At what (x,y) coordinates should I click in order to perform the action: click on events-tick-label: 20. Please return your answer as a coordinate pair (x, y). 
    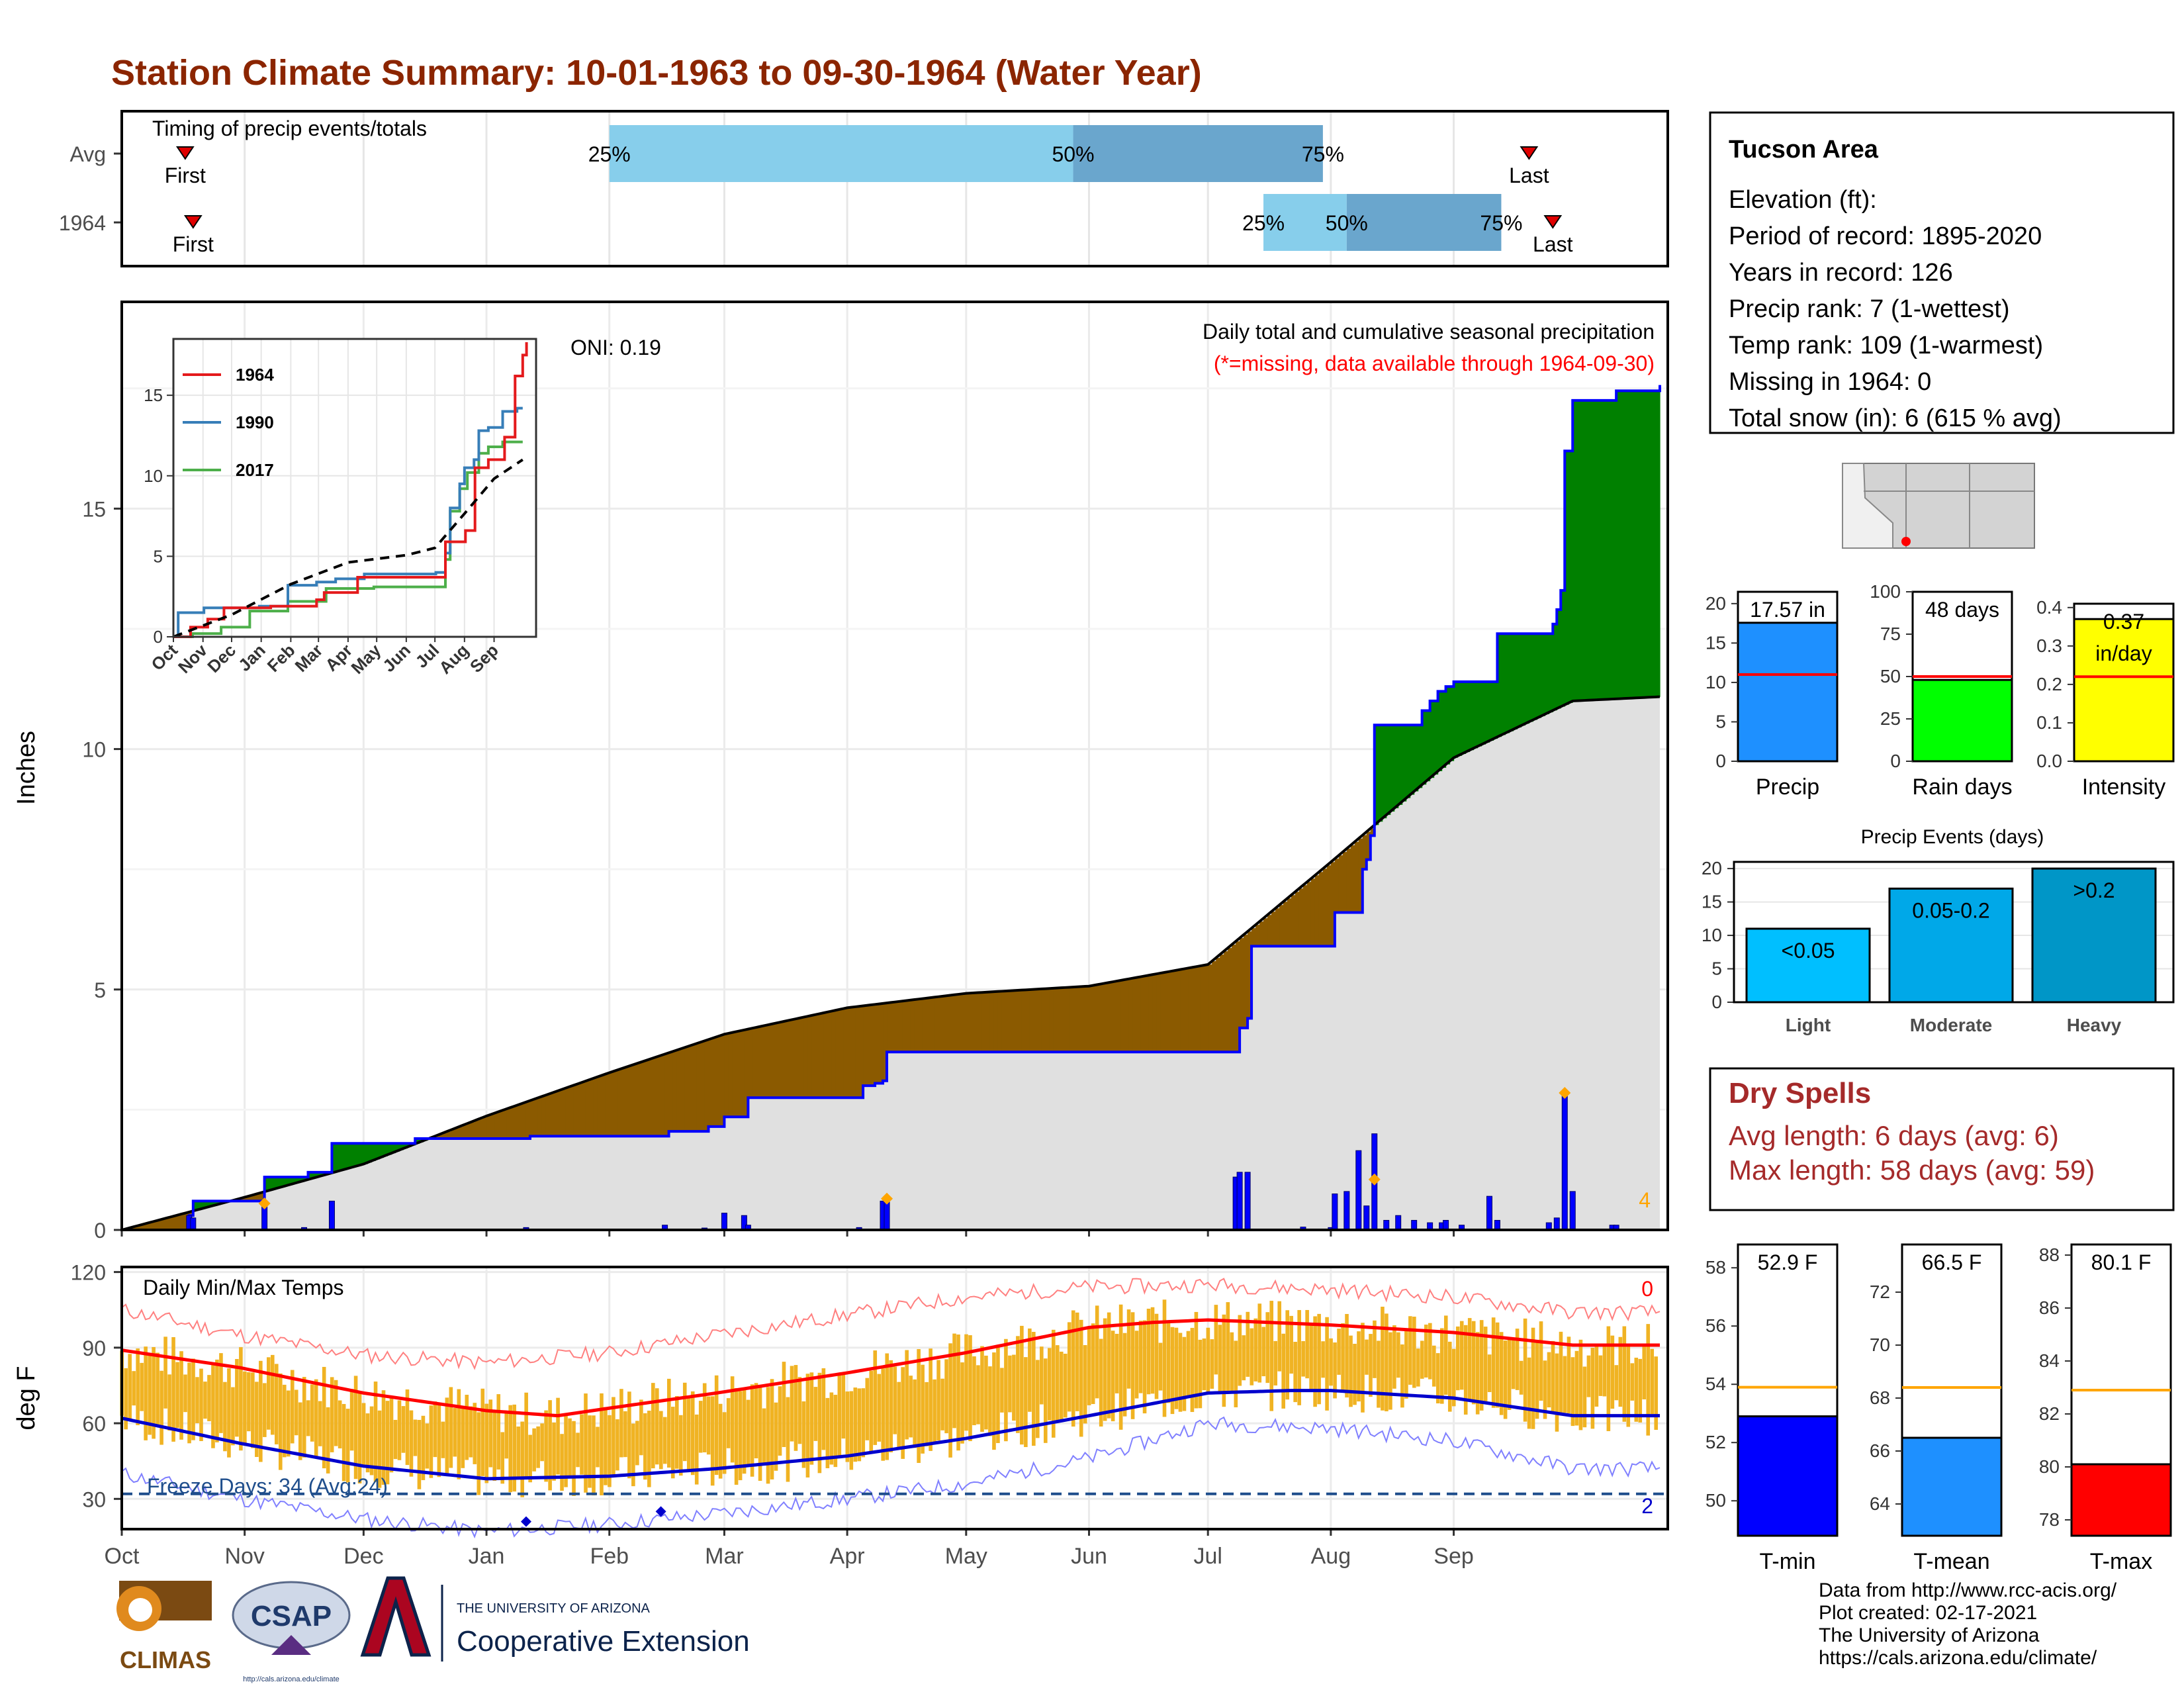
    Looking at the image, I should click on (1712, 868).